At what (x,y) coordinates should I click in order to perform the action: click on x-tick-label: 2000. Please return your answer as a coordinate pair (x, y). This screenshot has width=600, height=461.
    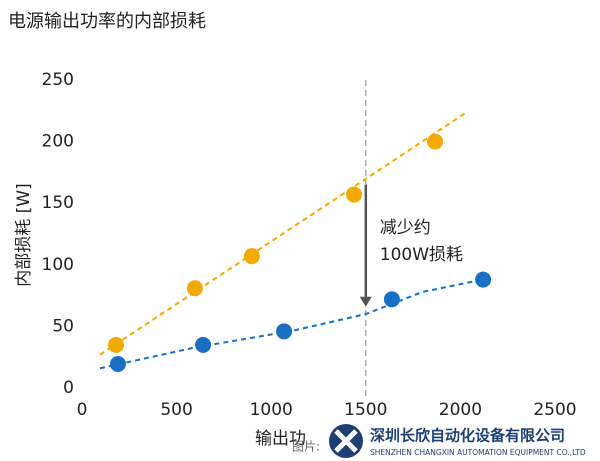
    Looking at the image, I should click on (460, 410).